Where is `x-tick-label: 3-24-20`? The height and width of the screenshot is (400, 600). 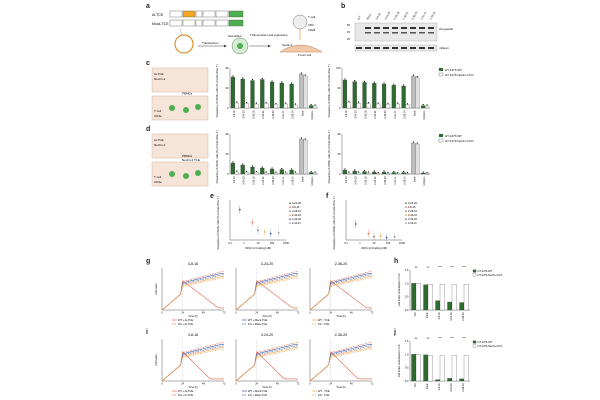 x-tick-label: 3-24-20 is located at coordinates (356, 114).